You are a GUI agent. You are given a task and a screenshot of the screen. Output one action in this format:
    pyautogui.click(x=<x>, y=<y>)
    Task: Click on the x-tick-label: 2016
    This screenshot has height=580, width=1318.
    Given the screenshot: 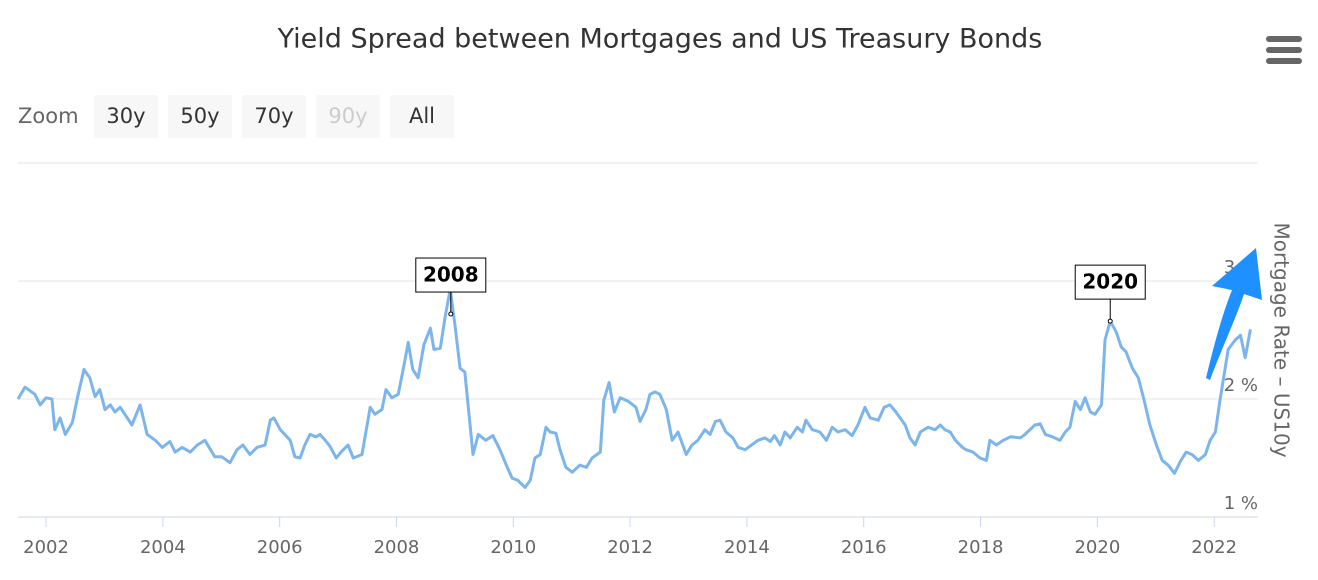 What is the action you would take?
    pyautogui.click(x=864, y=547)
    